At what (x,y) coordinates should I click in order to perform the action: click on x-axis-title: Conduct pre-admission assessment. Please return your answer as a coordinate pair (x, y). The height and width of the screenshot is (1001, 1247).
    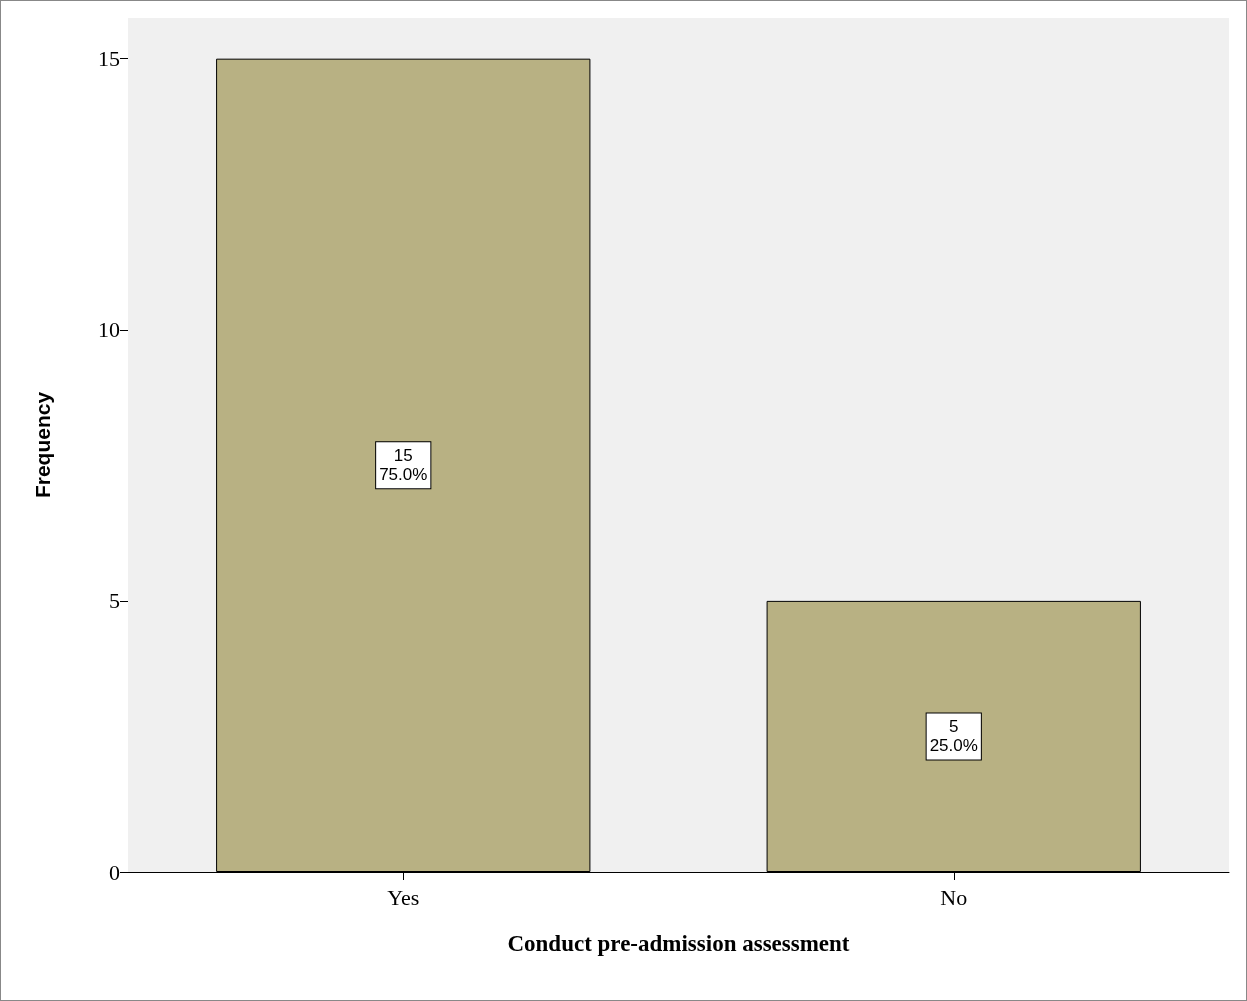
    Looking at the image, I should click on (678, 943).